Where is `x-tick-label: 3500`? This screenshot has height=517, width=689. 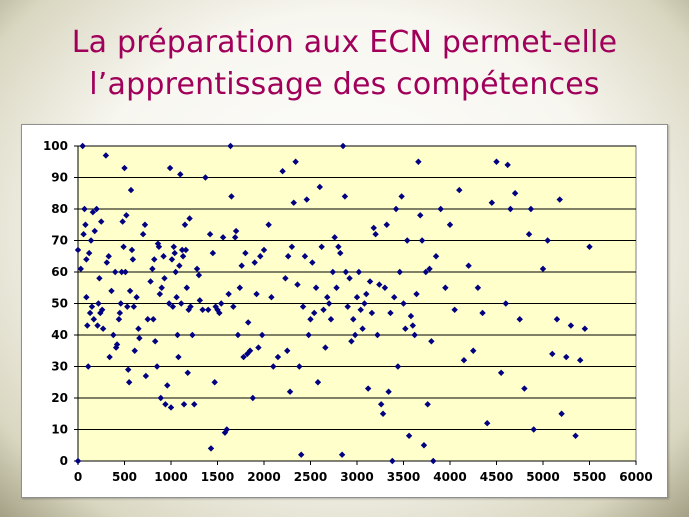 x-tick-label: 3500 is located at coordinates (403, 477).